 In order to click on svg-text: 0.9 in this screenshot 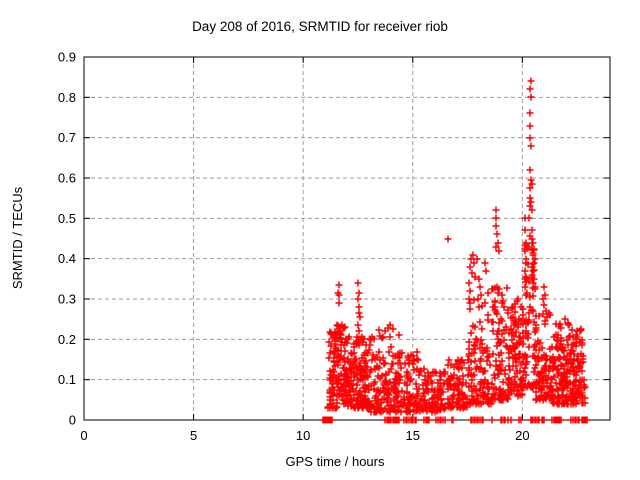, I will do `click(67, 57)`.